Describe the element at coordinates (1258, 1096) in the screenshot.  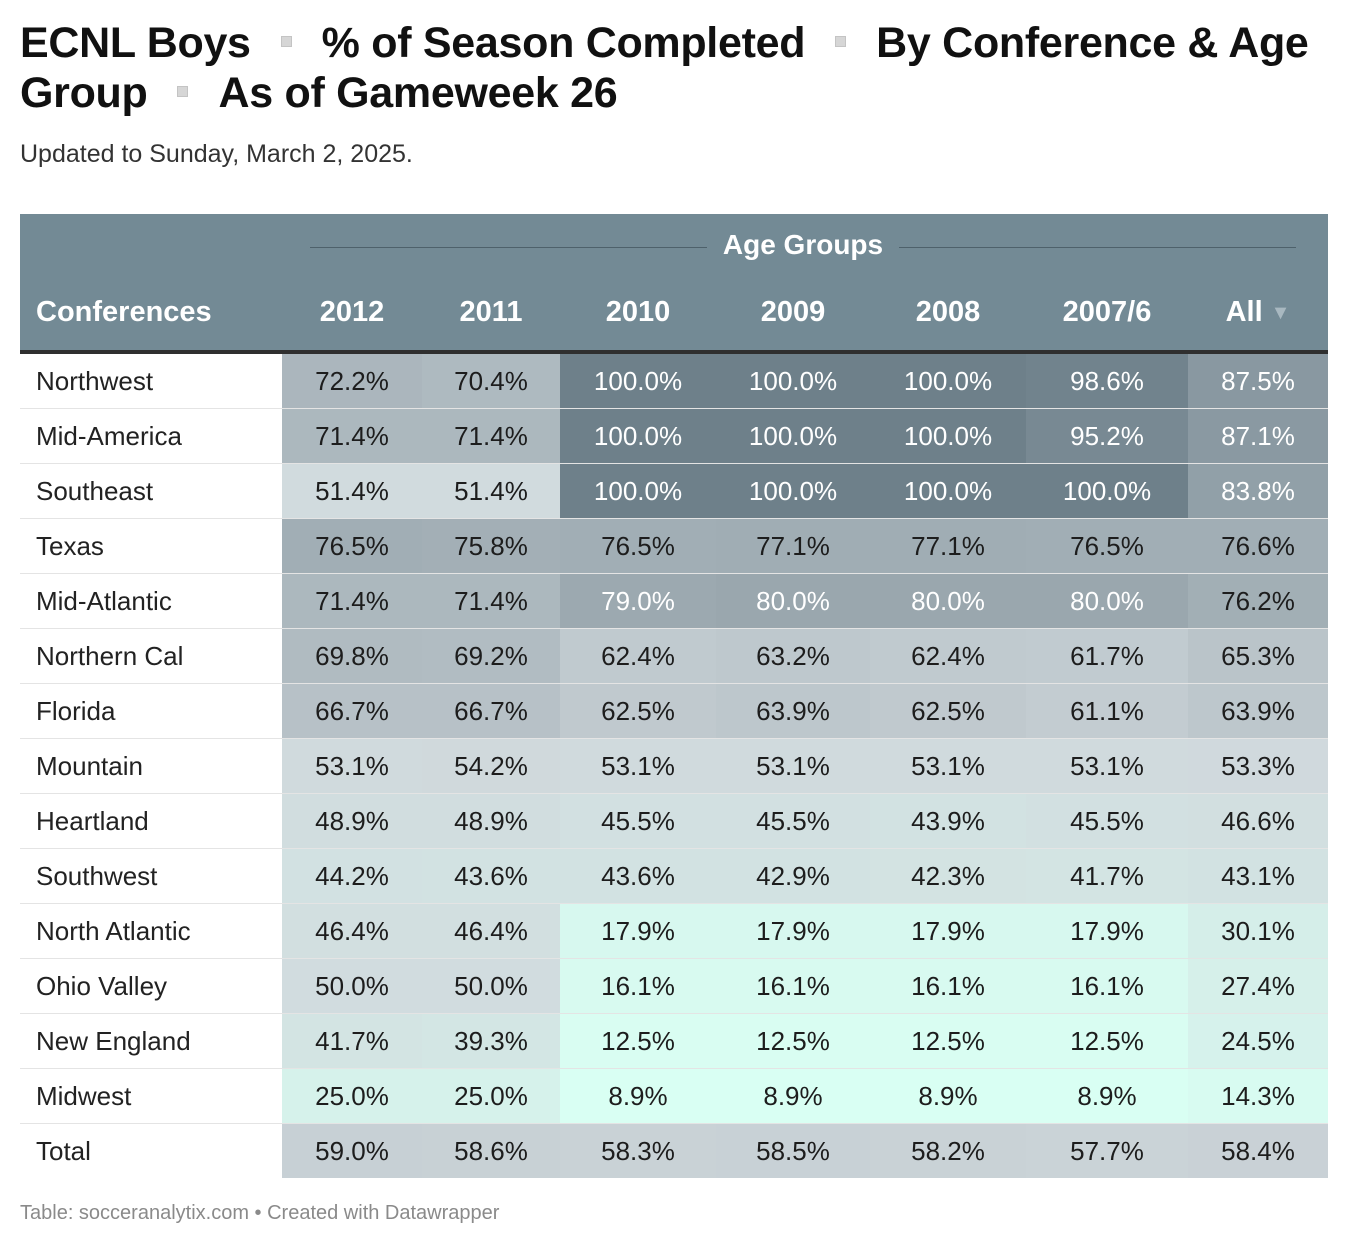
I see `value-cell: 14.3%` at that location.